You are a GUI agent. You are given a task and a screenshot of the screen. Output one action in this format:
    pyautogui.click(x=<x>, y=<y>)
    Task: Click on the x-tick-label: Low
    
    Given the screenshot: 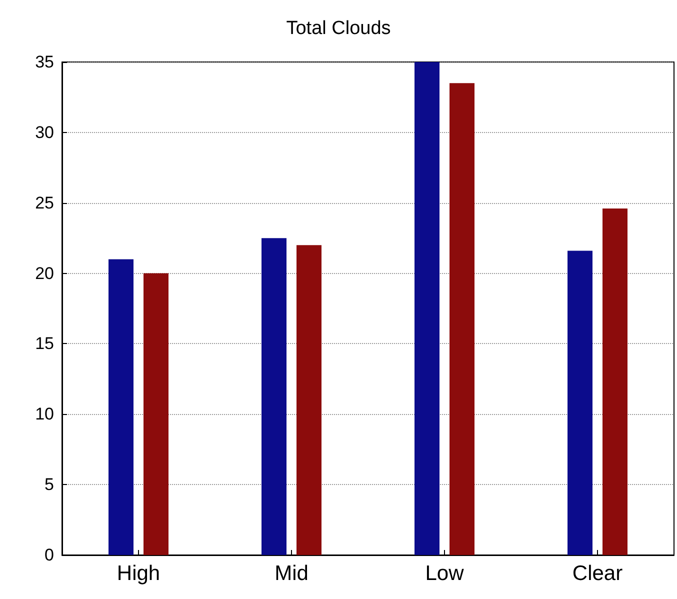 What is the action you would take?
    pyautogui.click(x=445, y=573)
    